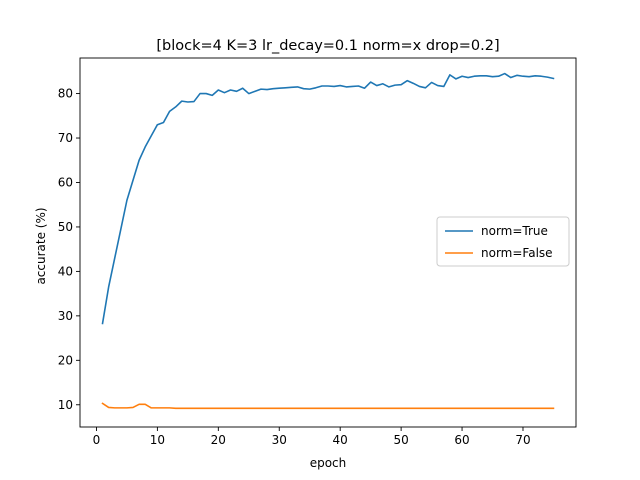 The image size is (640, 480). I want to click on series-line-norm-false, so click(328, 406).